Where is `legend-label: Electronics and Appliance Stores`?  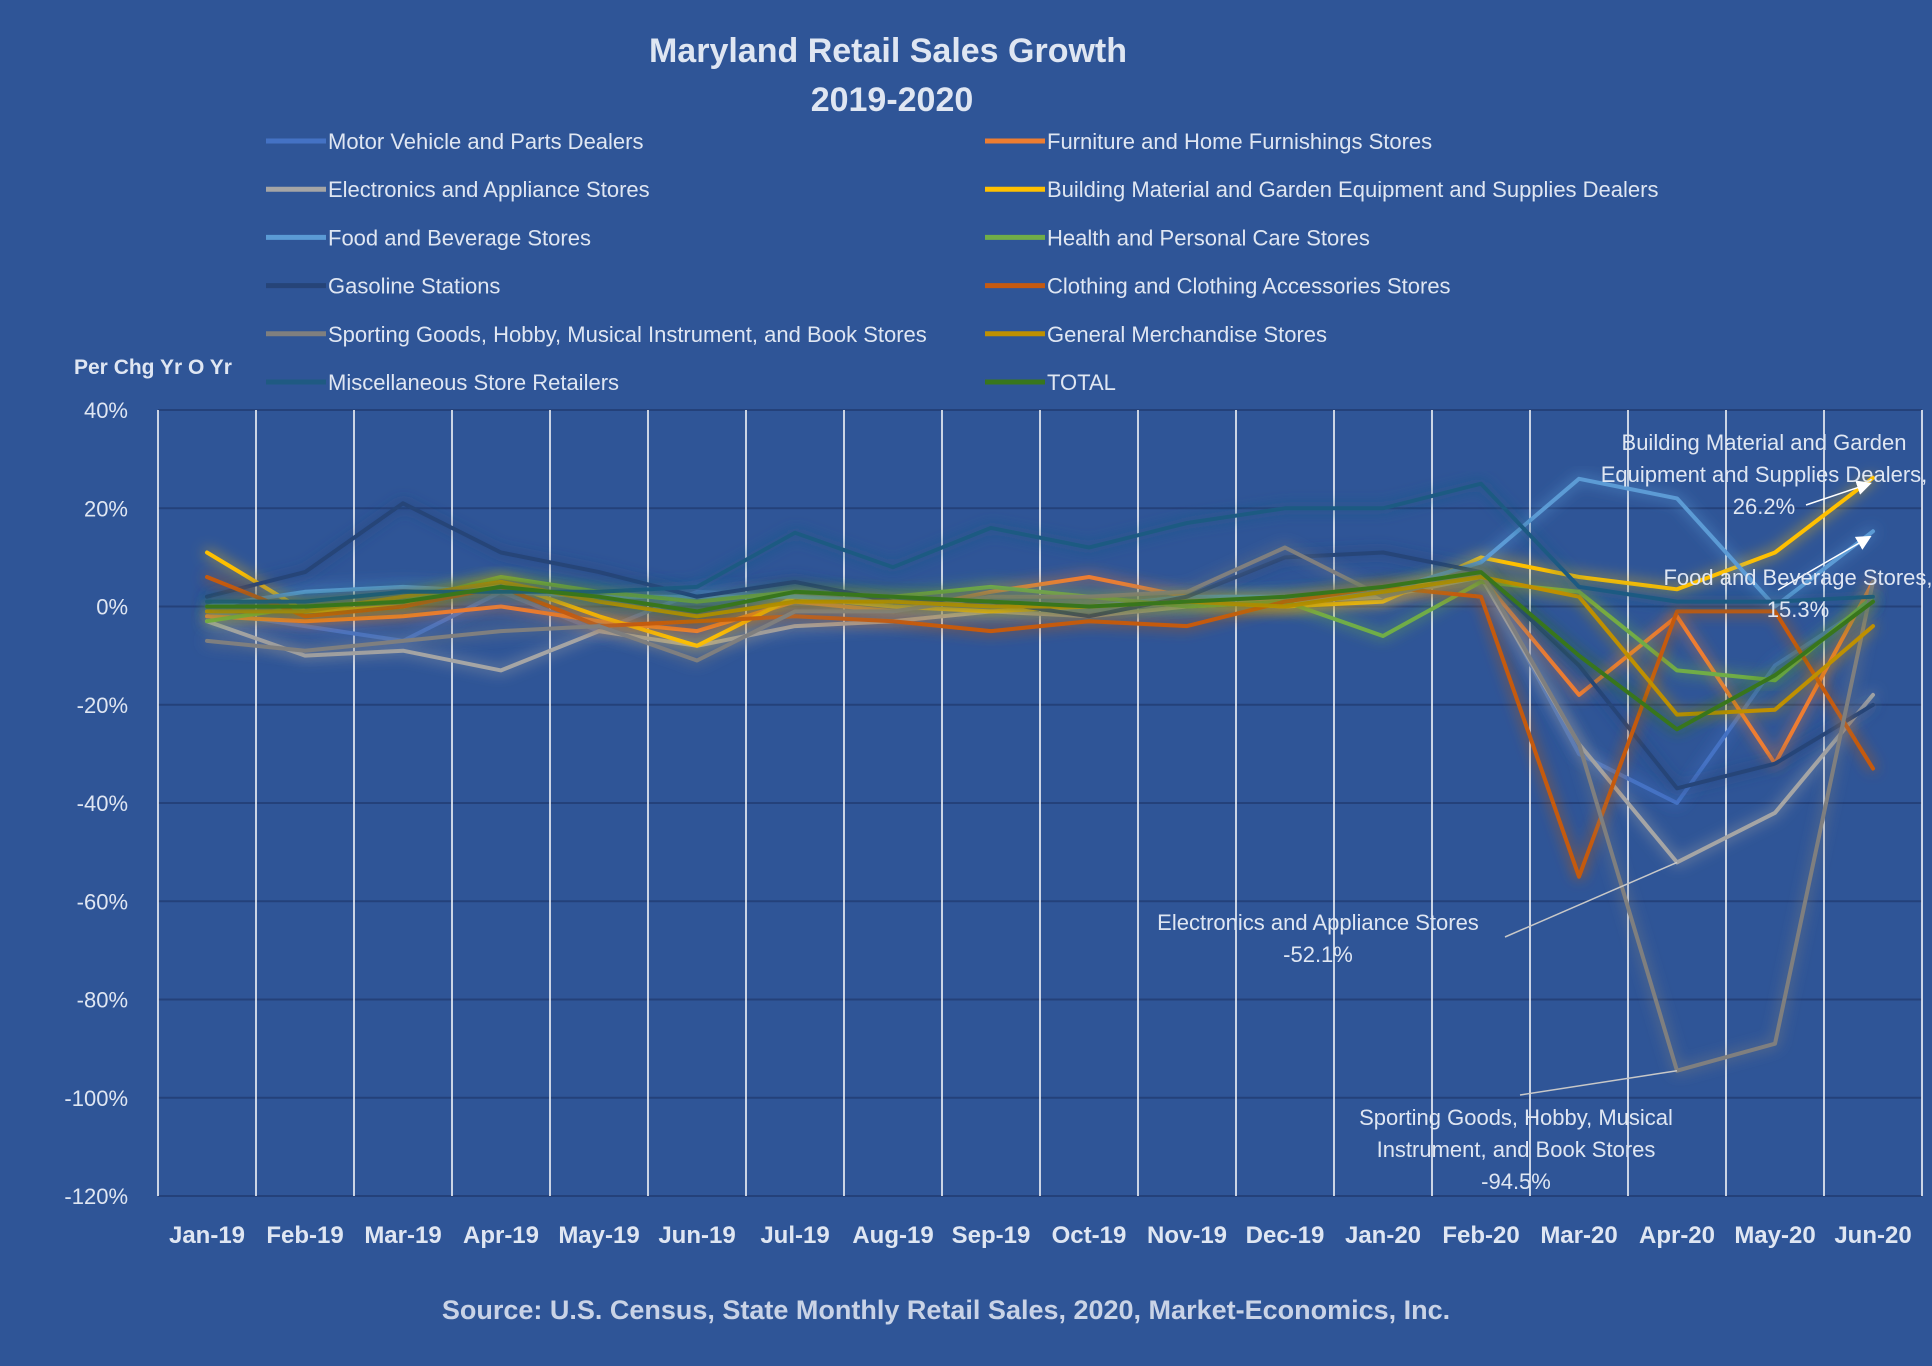
legend-label: Electronics and Appliance Stores is located at coordinates (489, 189).